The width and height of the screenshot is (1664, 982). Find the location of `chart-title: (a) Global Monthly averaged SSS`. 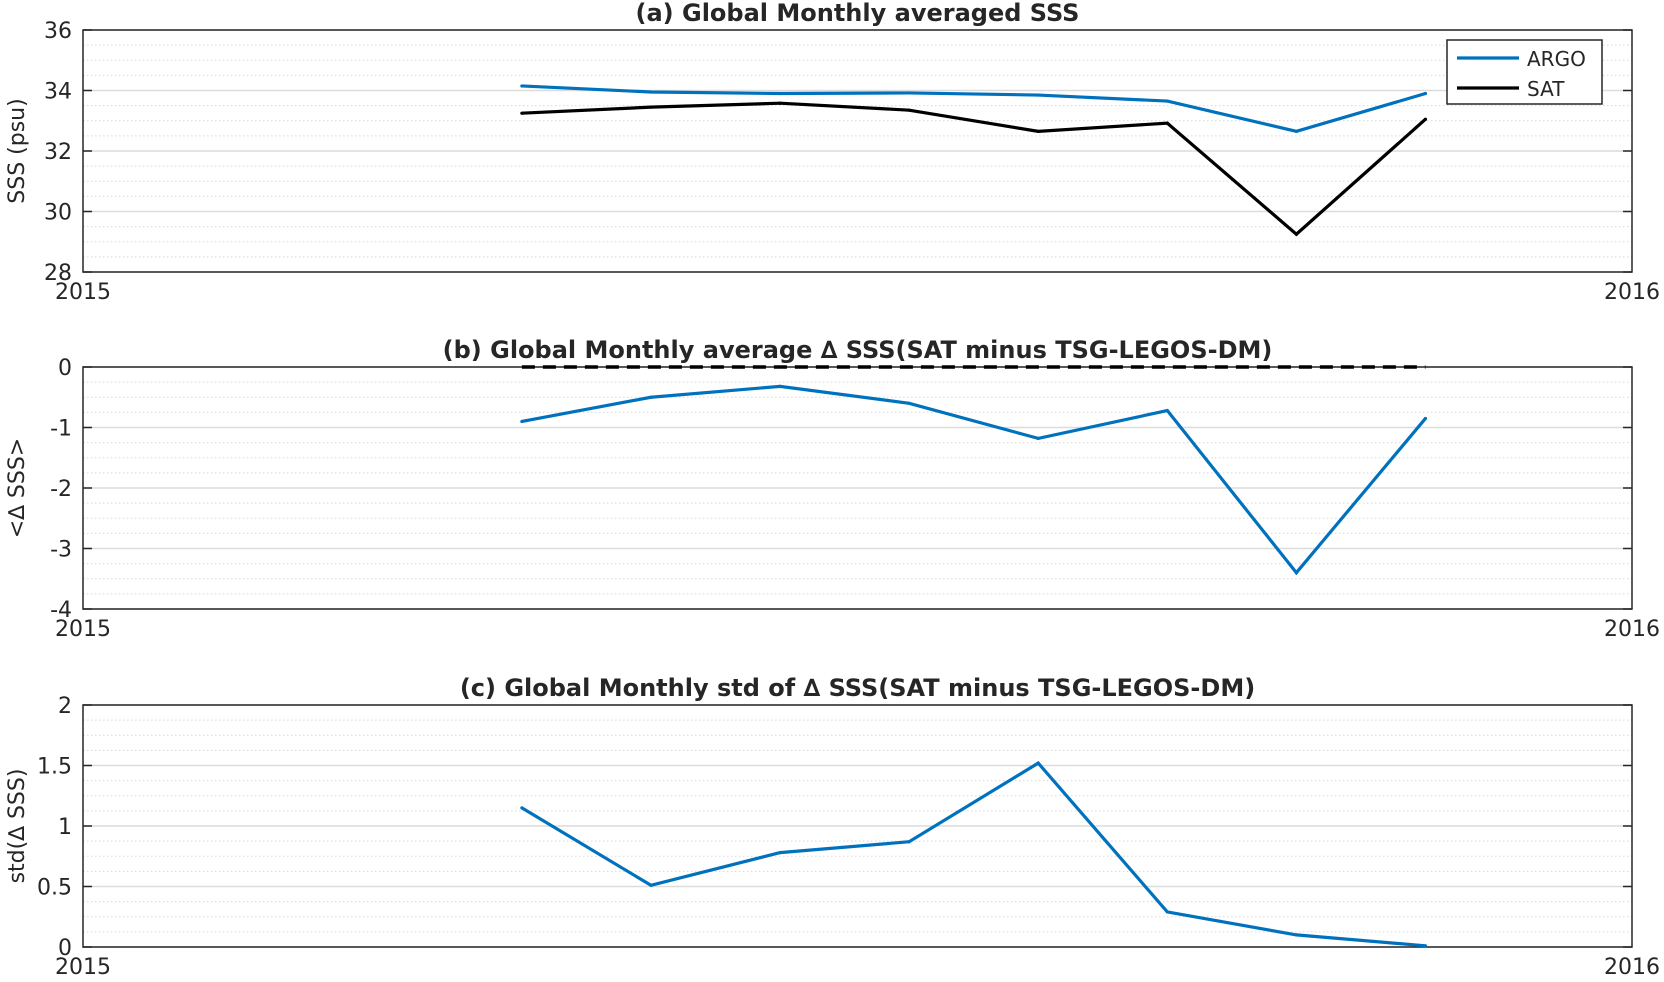

chart-title: (a) Global Monthly averaged SSS is located at coordinates (858, 13).